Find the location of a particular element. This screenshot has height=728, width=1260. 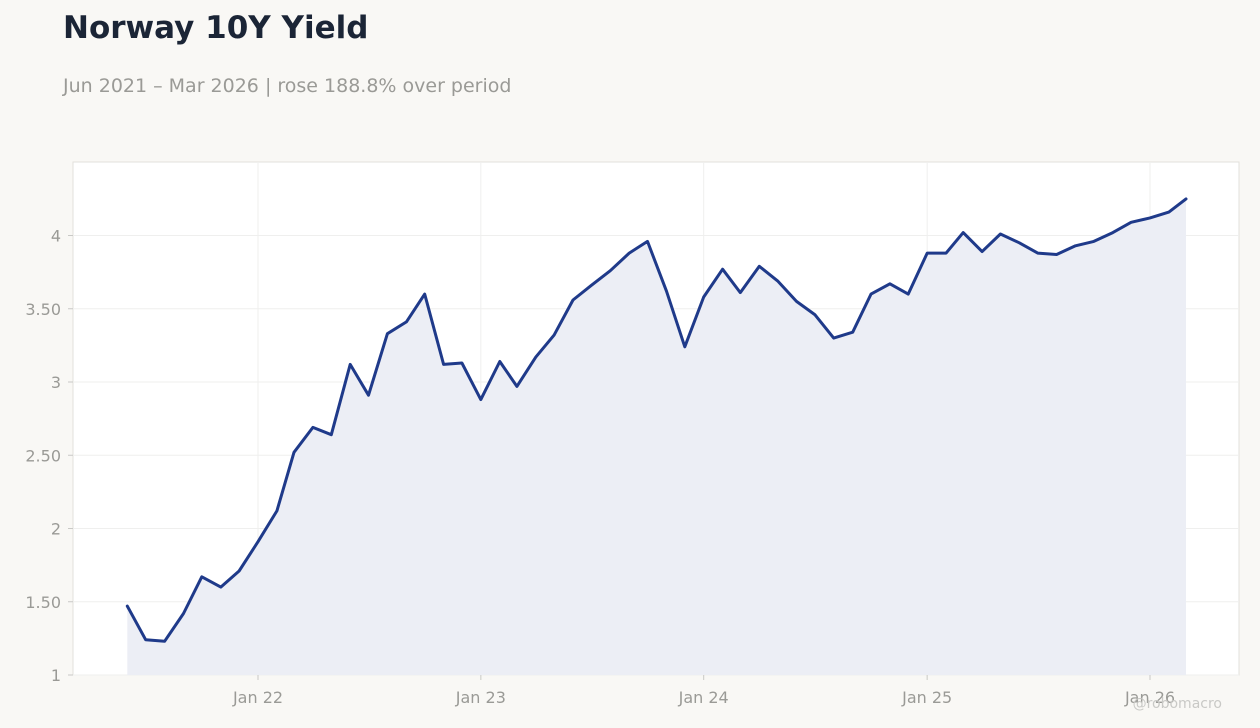

y-tick-label: 3.50 is located at coordinates (43, 309).